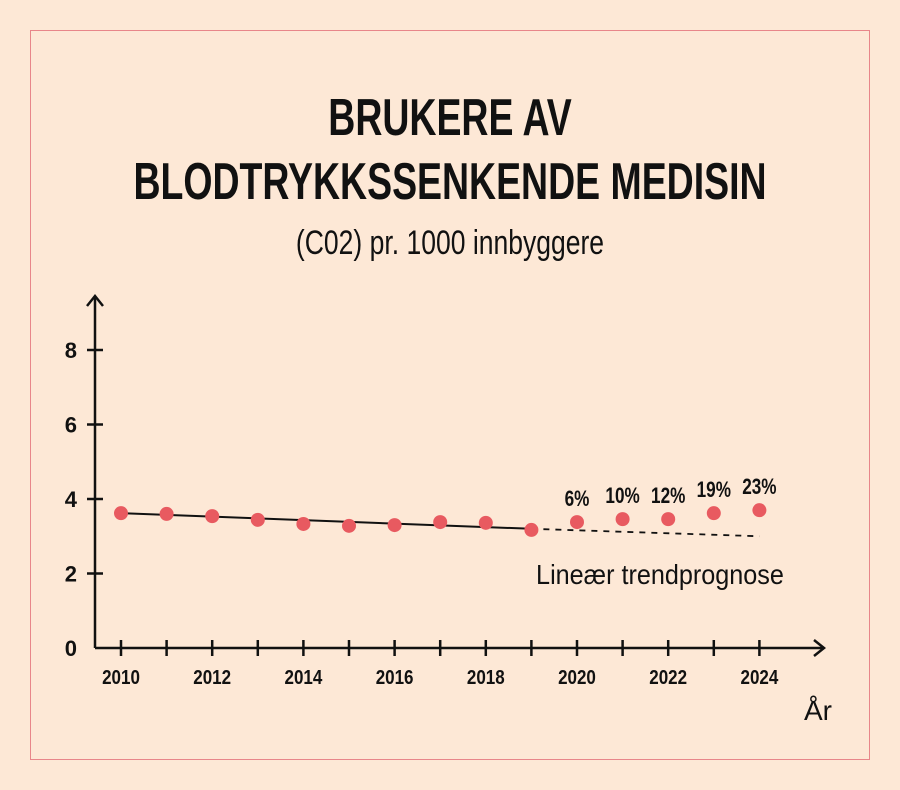 Image resolution: width=900 pixels, height=790 pixels. I want to click on x-tick-label: 2010, so click(121, 677).